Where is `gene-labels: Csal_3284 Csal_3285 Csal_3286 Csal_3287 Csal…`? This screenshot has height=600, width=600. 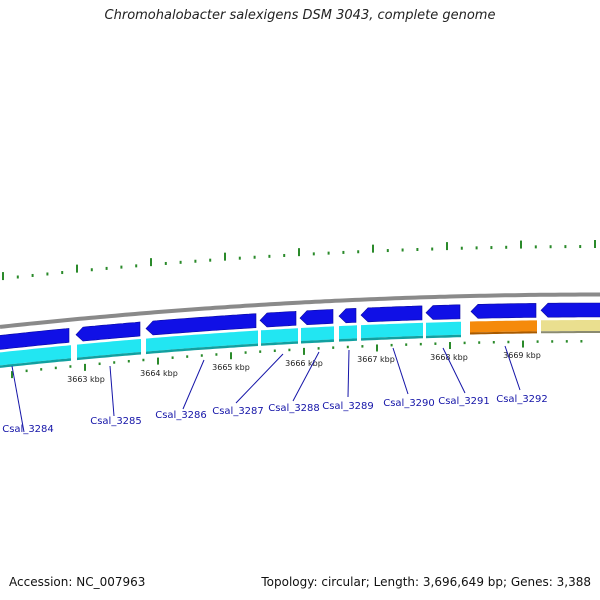 gene-labels: Csal_3284 Csal_3285 Csal_3286 Csal_3287 Csal… is located at coordinates (275, 390).